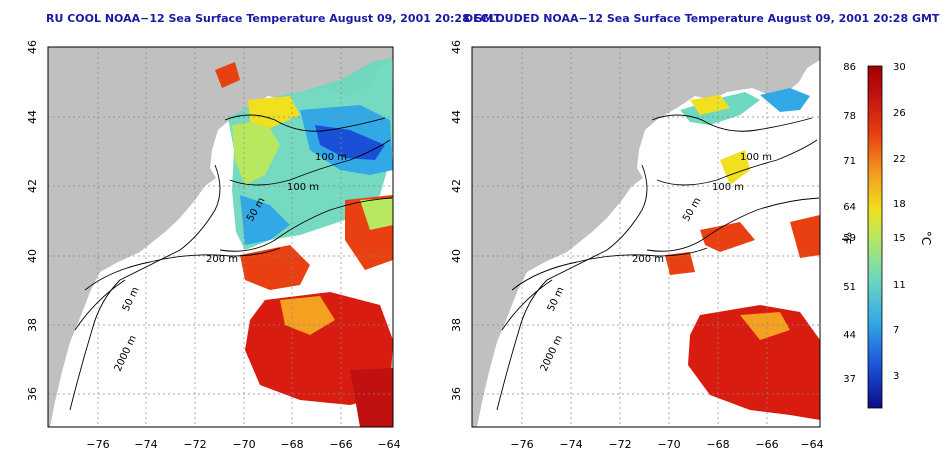 This screenshot has width=950, height=475. I want to click on colorbar-c-tick: 11, so click(899, 285).